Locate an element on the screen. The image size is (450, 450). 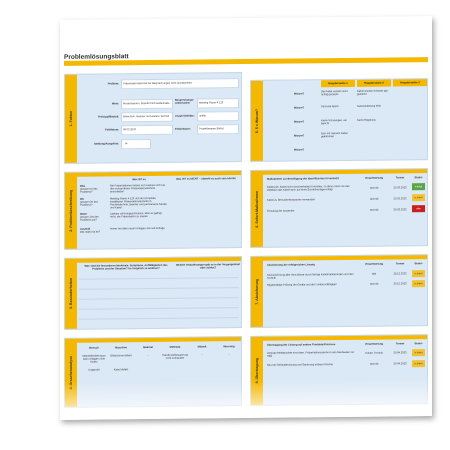
section-safeguard-side: 7. Absicherung is located at coordinates (257, 291).